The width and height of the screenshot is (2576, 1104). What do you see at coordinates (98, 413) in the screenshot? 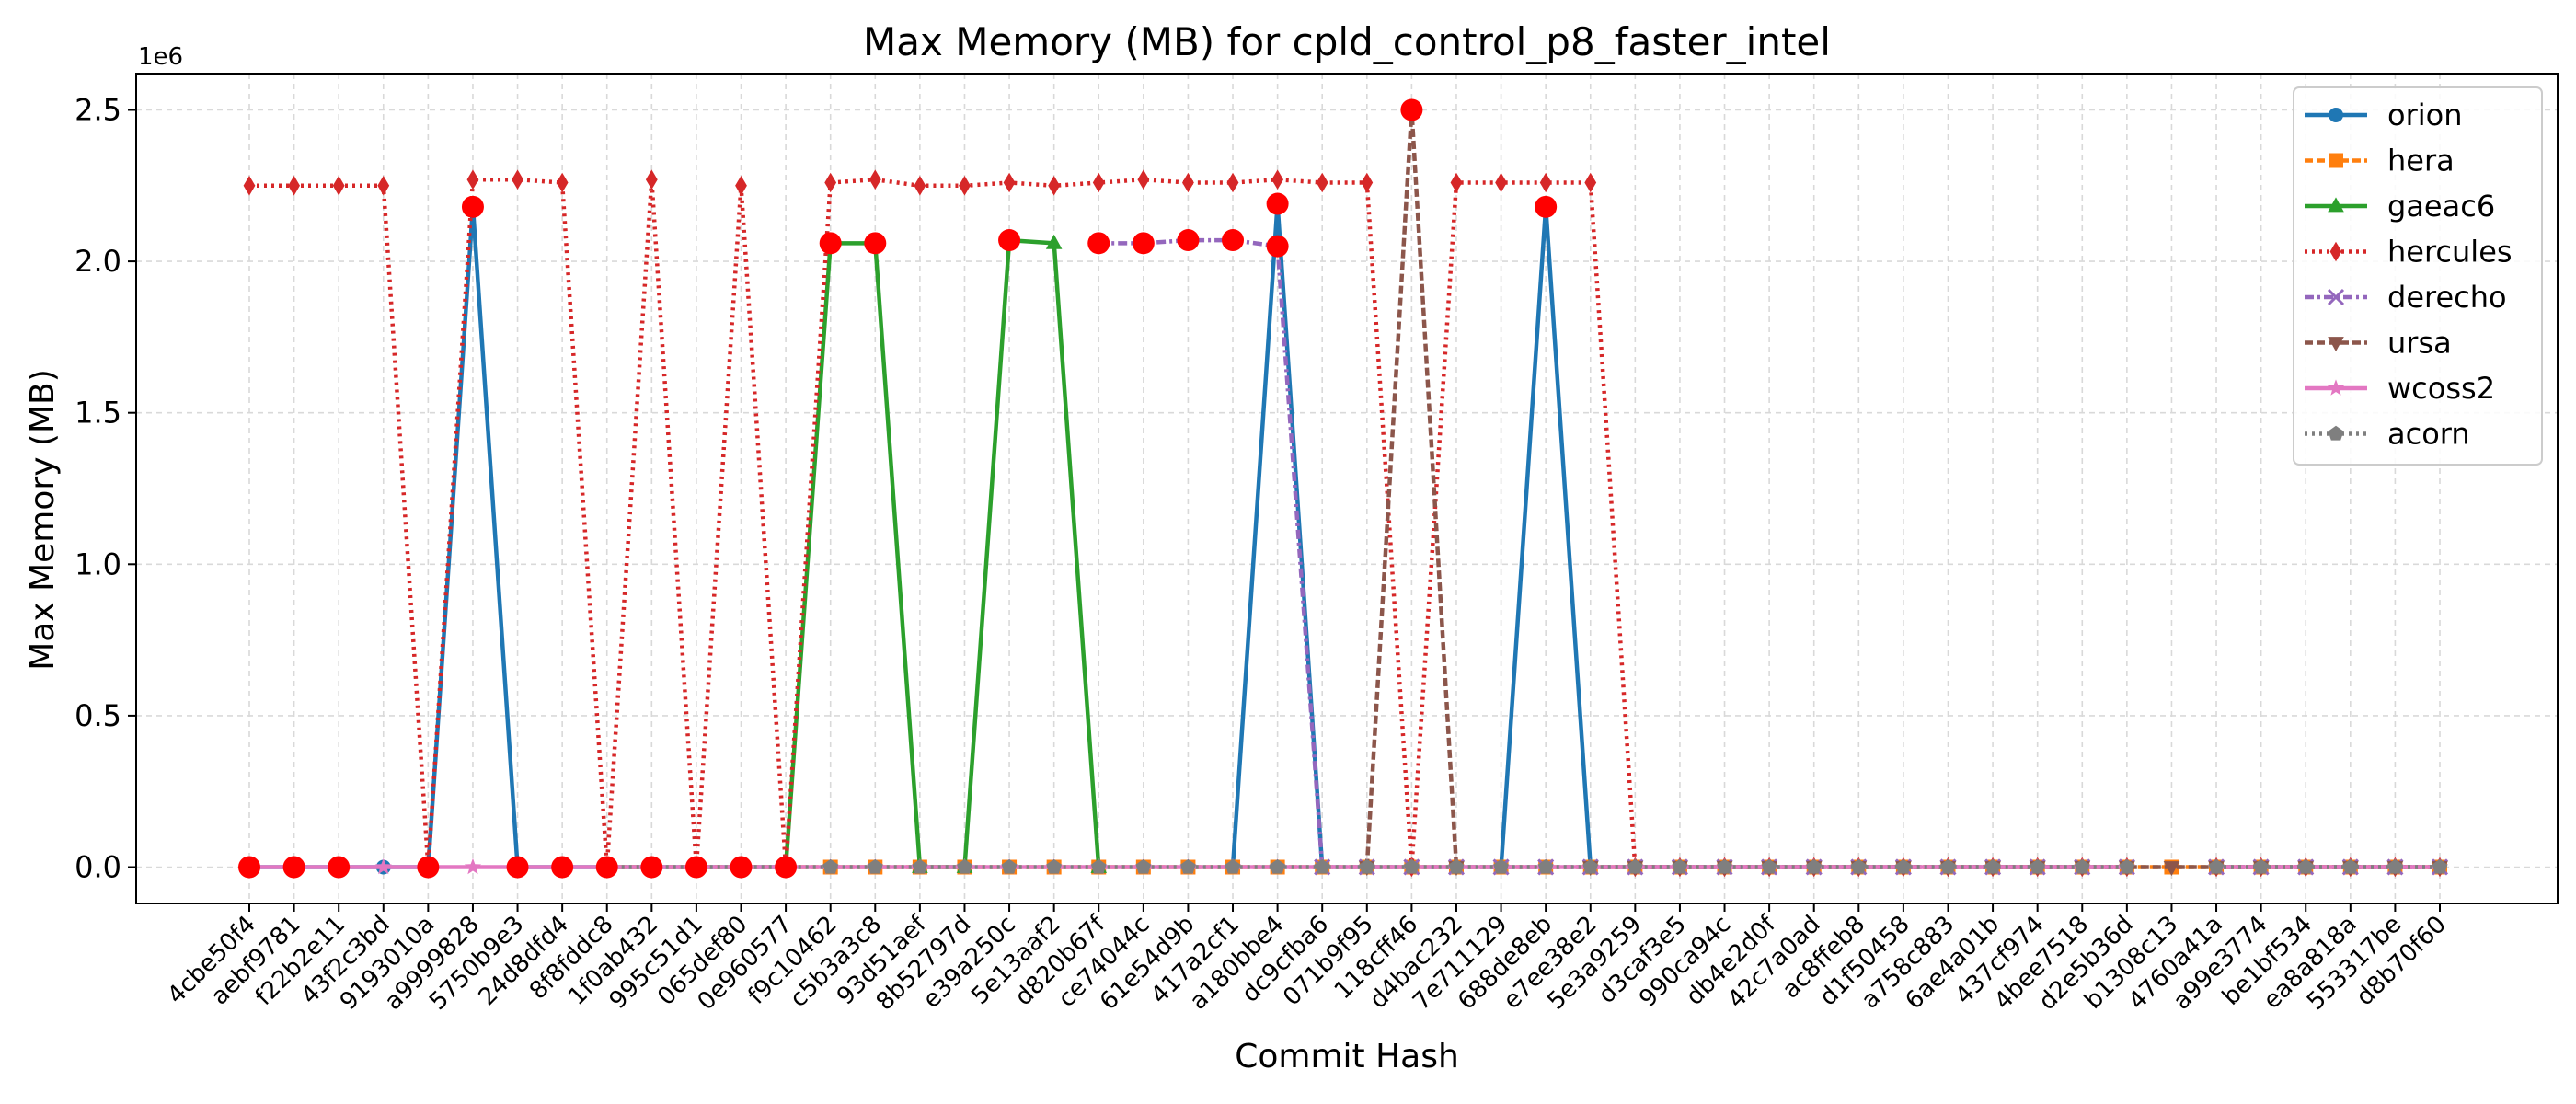
I see `y-tick-label: 1.5` at bounding box center [98, 413].